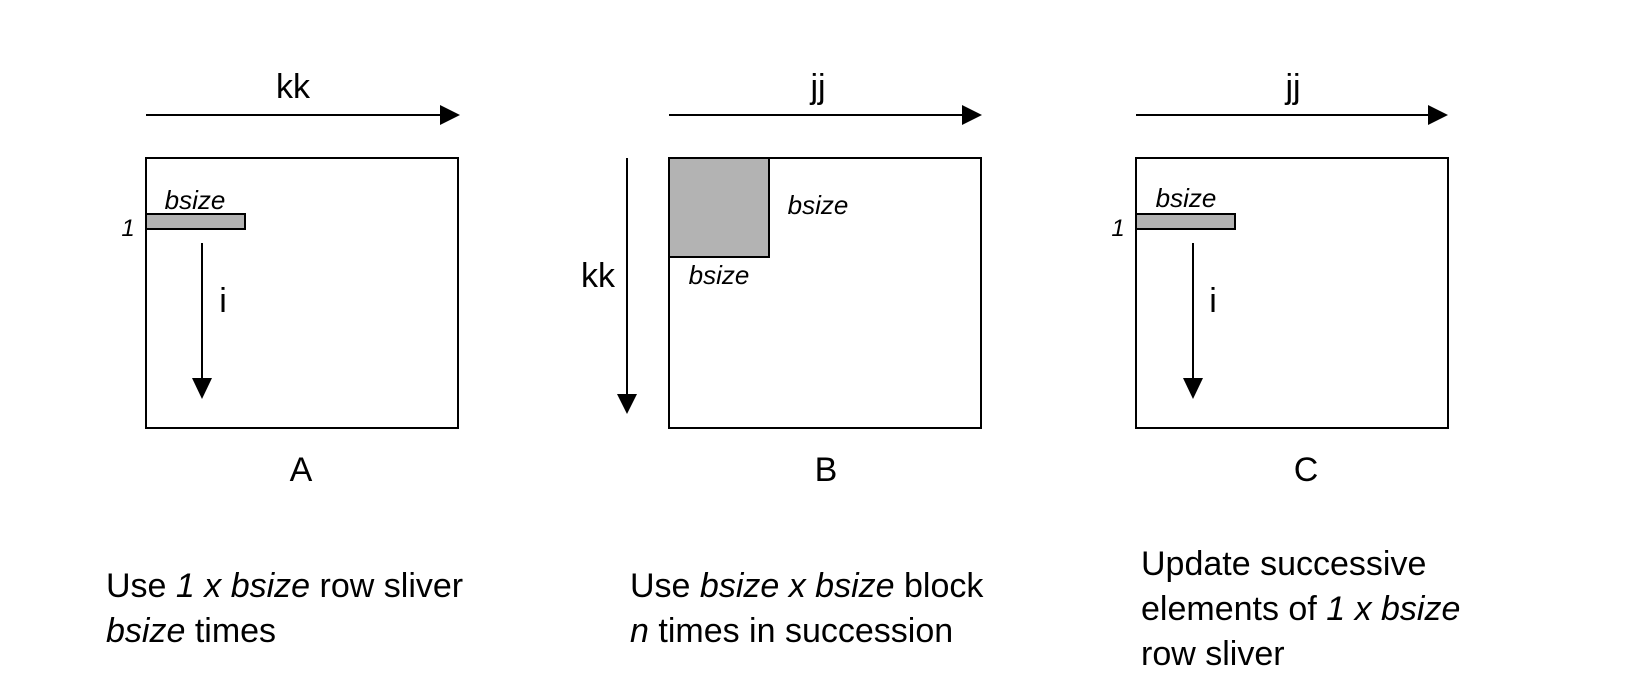 The width and height of the screenshot is (1650, 694). Describe the element at coordinates (284, 631) in the screenshot. I see `caption-line: bsize times` at that location.